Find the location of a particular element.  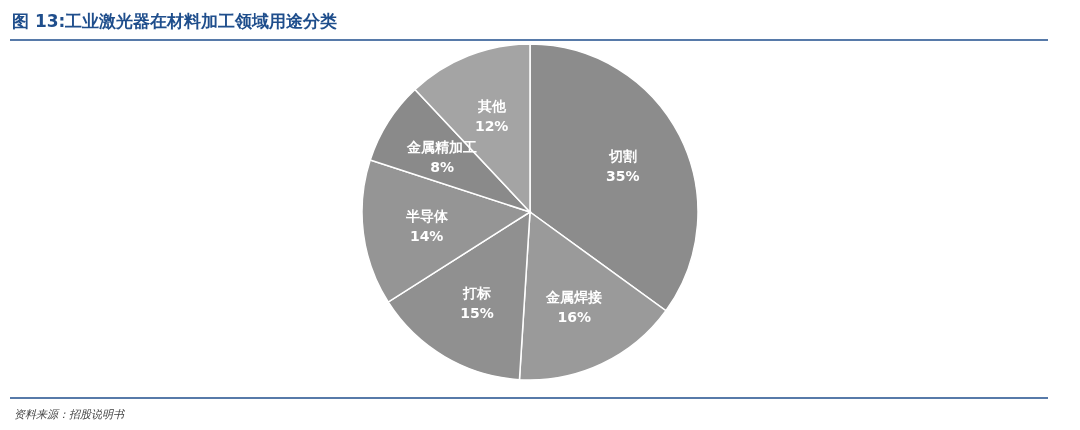

slice-label: 其他 is located at coordinates (491, 106).